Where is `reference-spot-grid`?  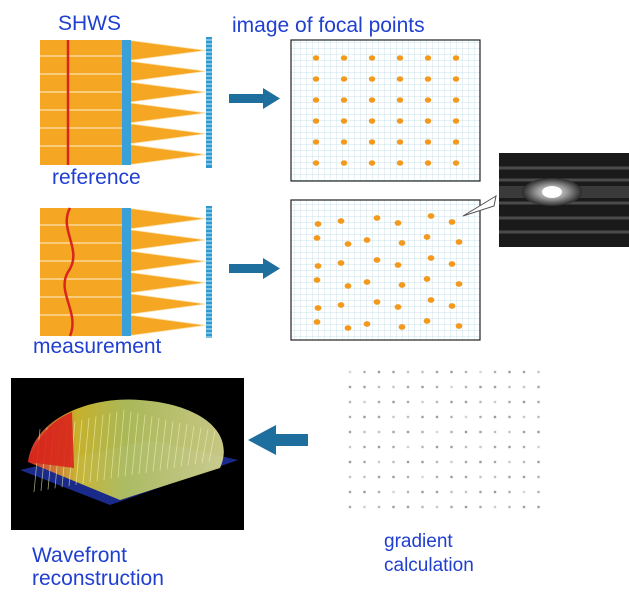 reference-spot-grid is located at coordinates (386, 110).